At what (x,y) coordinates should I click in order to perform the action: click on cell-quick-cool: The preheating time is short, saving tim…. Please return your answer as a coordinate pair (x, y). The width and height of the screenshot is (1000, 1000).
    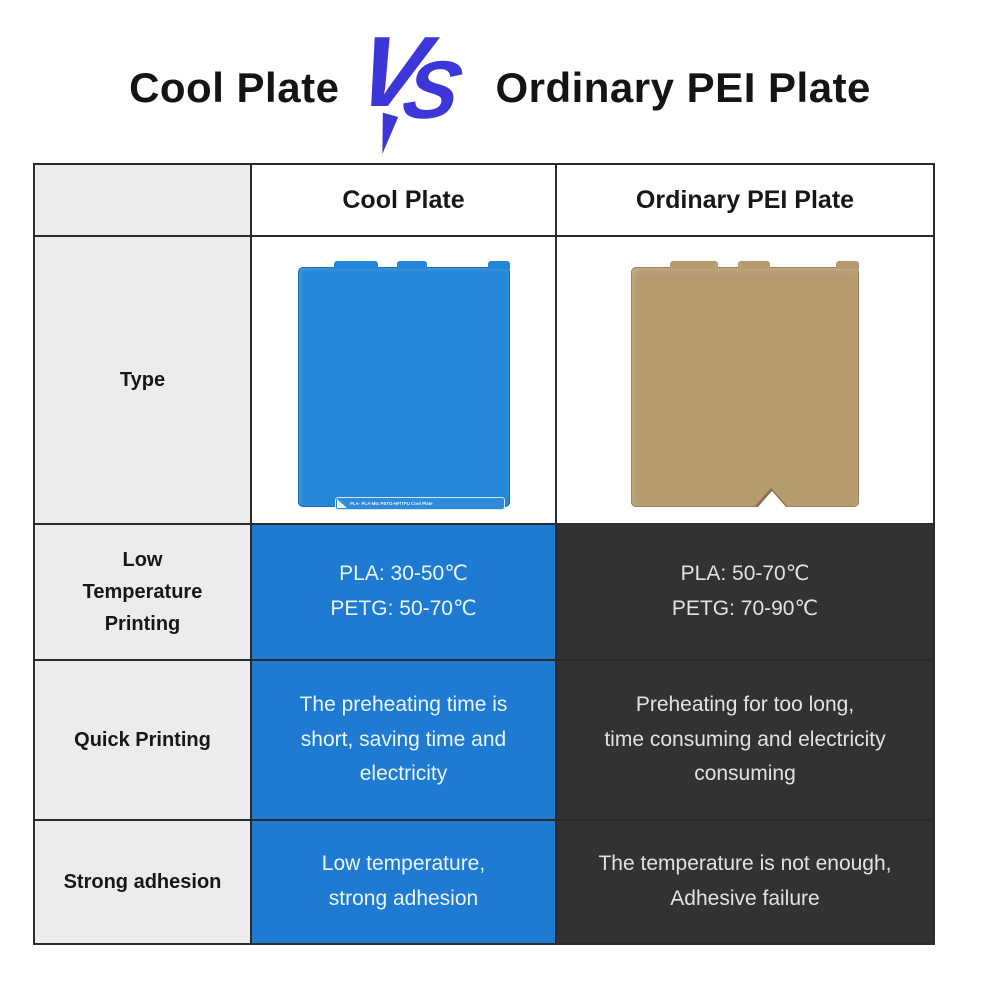
    Looking at the image, I should click on (403, 740).